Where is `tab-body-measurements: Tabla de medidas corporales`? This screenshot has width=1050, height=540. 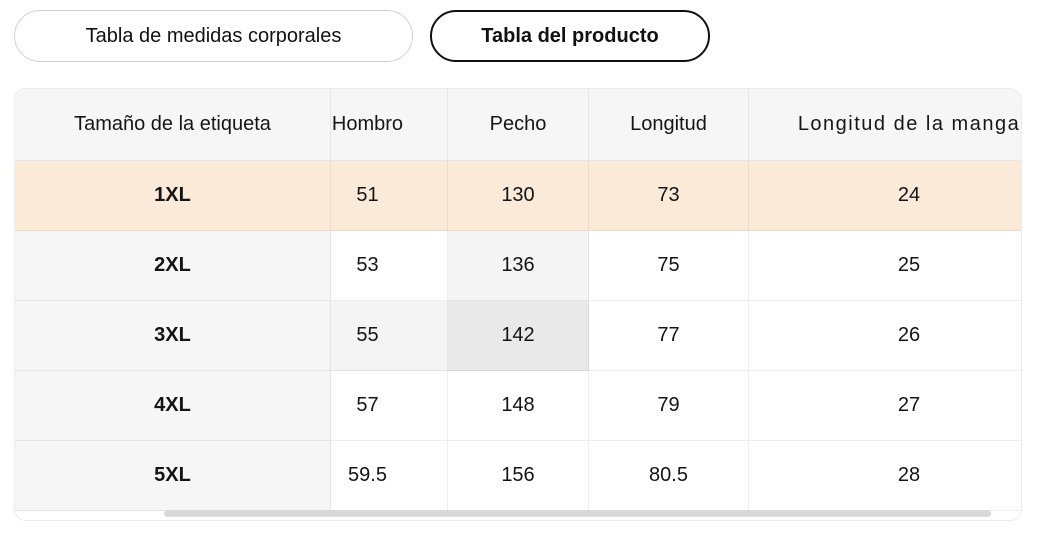
tab-body-measurements: Tabla de medidas corporales is located at coordinates (213, 36).